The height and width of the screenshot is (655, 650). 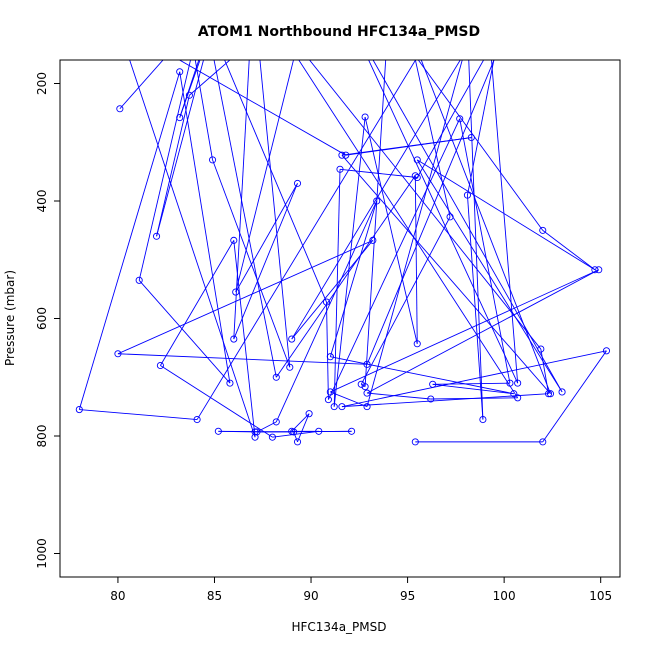 What do you see at coordinates (42, 318) in the screenshot?
I see `y-tick-label: 600` at bounding box center [42, 318].